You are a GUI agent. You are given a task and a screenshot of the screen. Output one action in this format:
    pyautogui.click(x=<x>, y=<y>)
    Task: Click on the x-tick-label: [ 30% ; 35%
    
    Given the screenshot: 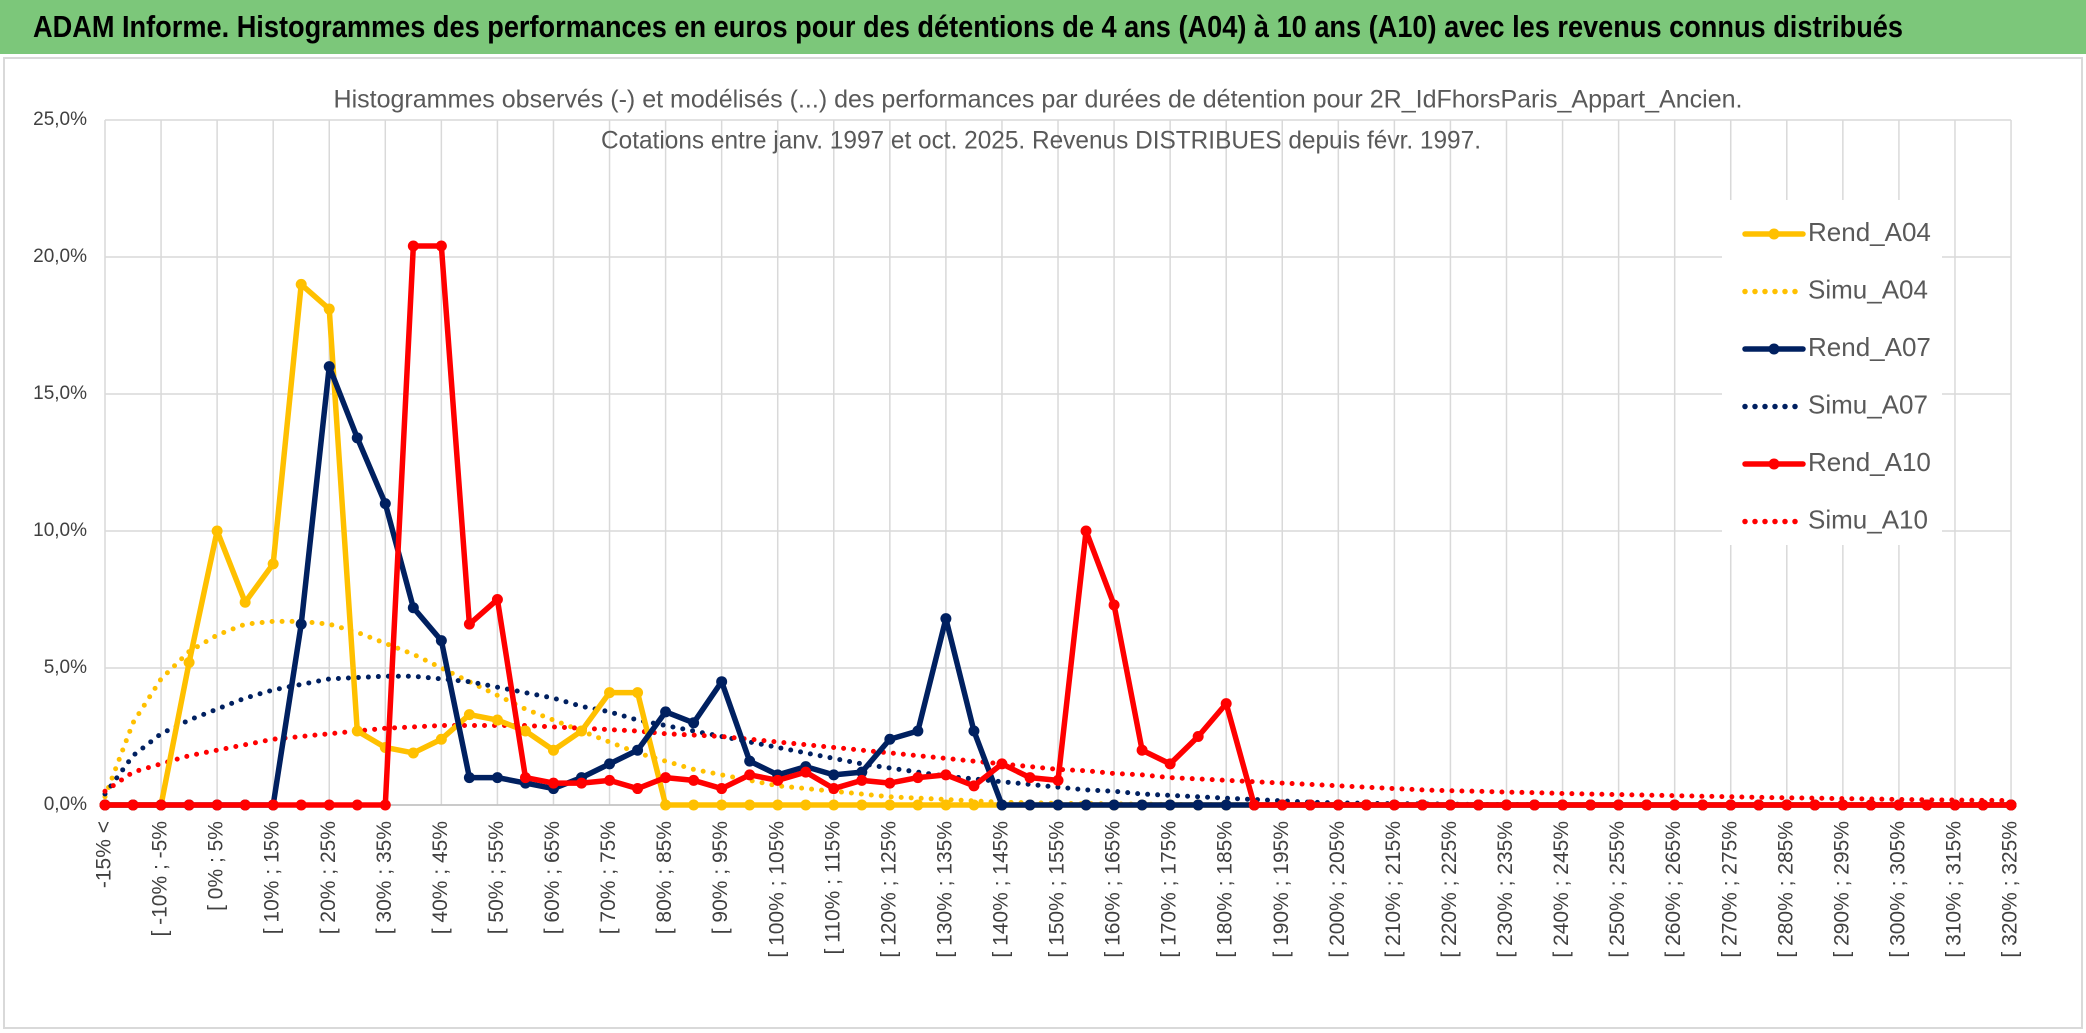 What is the action you would take?
    pyautogui.click(x=384, y=877)
    